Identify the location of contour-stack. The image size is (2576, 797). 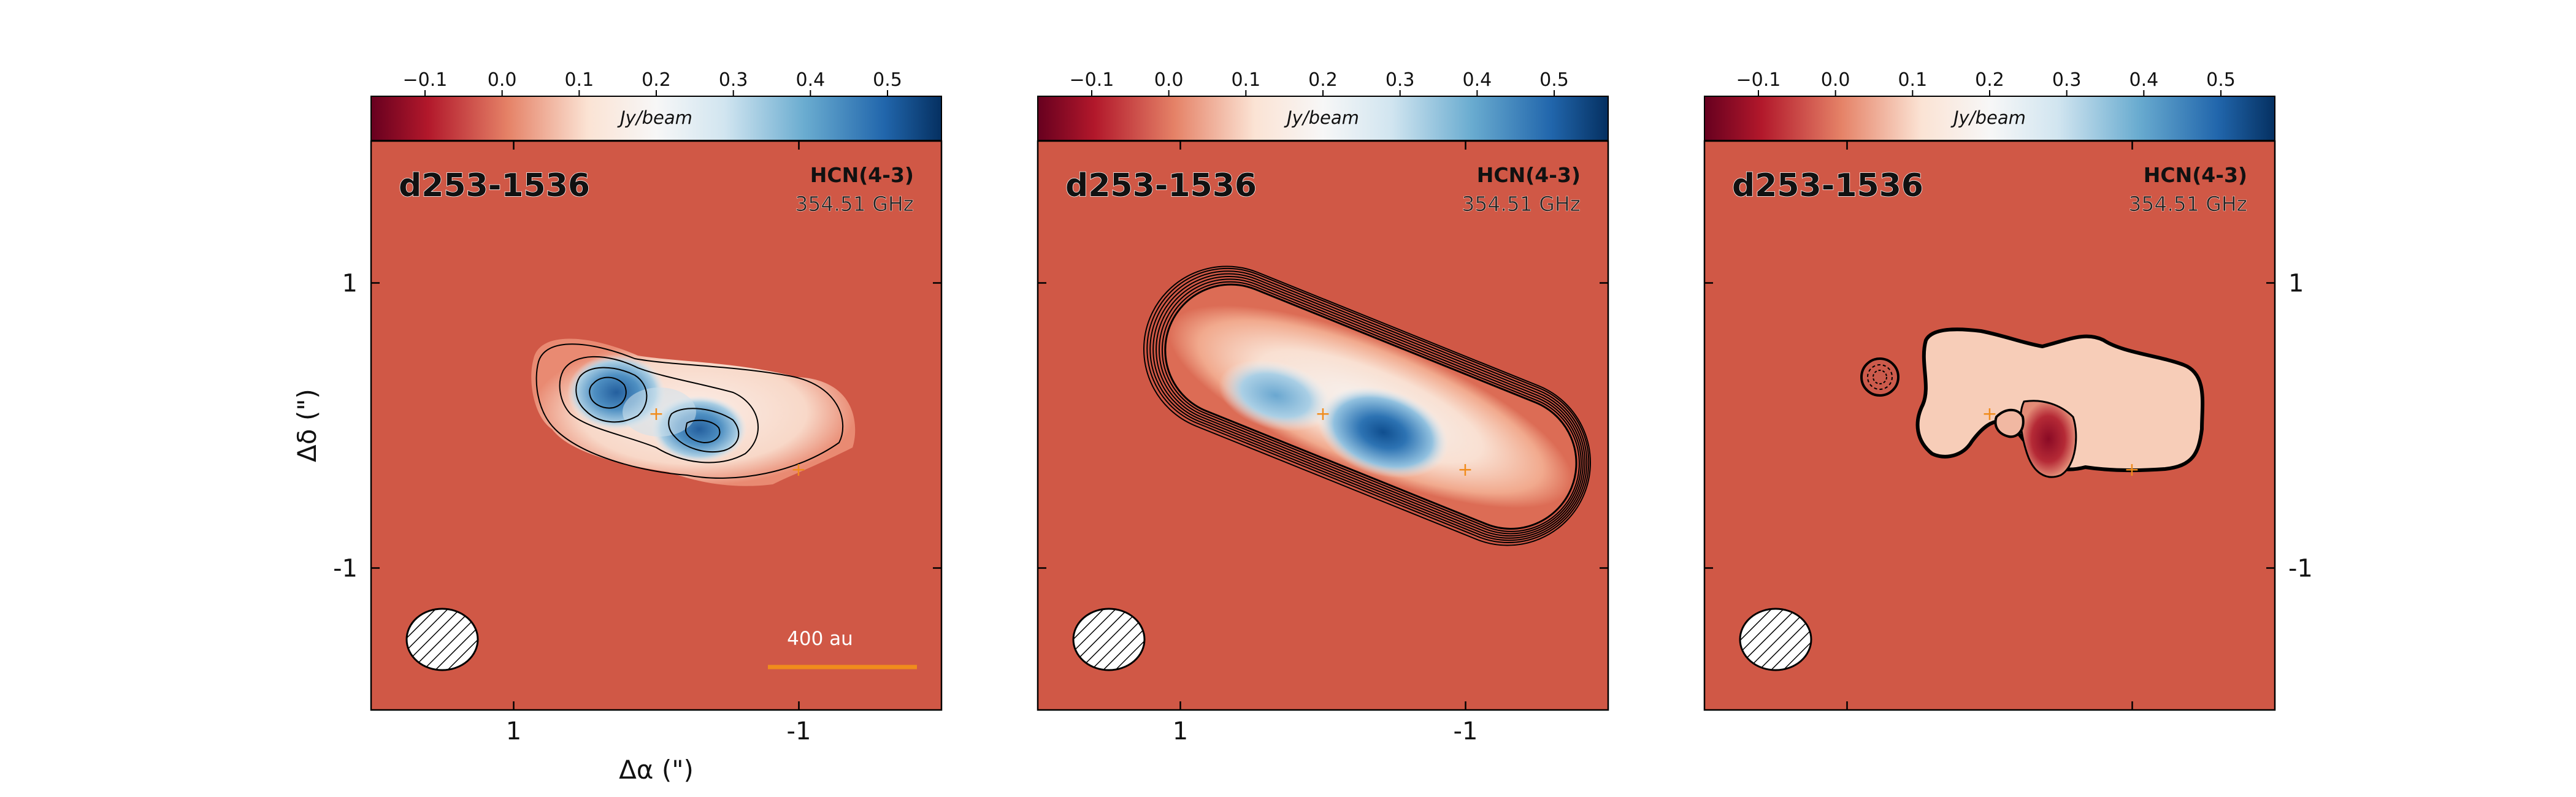
(1367, 405).